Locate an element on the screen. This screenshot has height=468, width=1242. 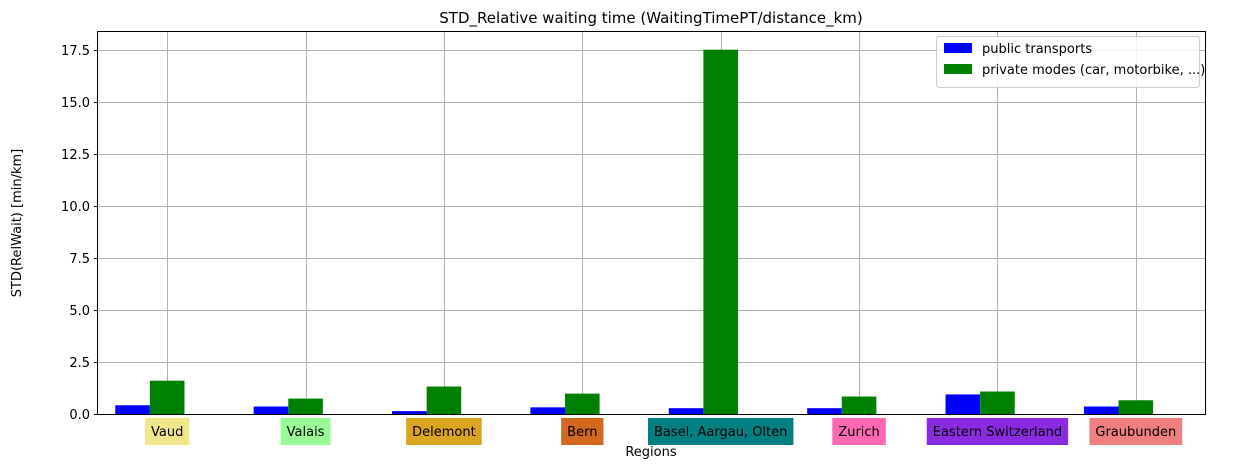
bar-delemont-private is located at coordinates (444, 400).